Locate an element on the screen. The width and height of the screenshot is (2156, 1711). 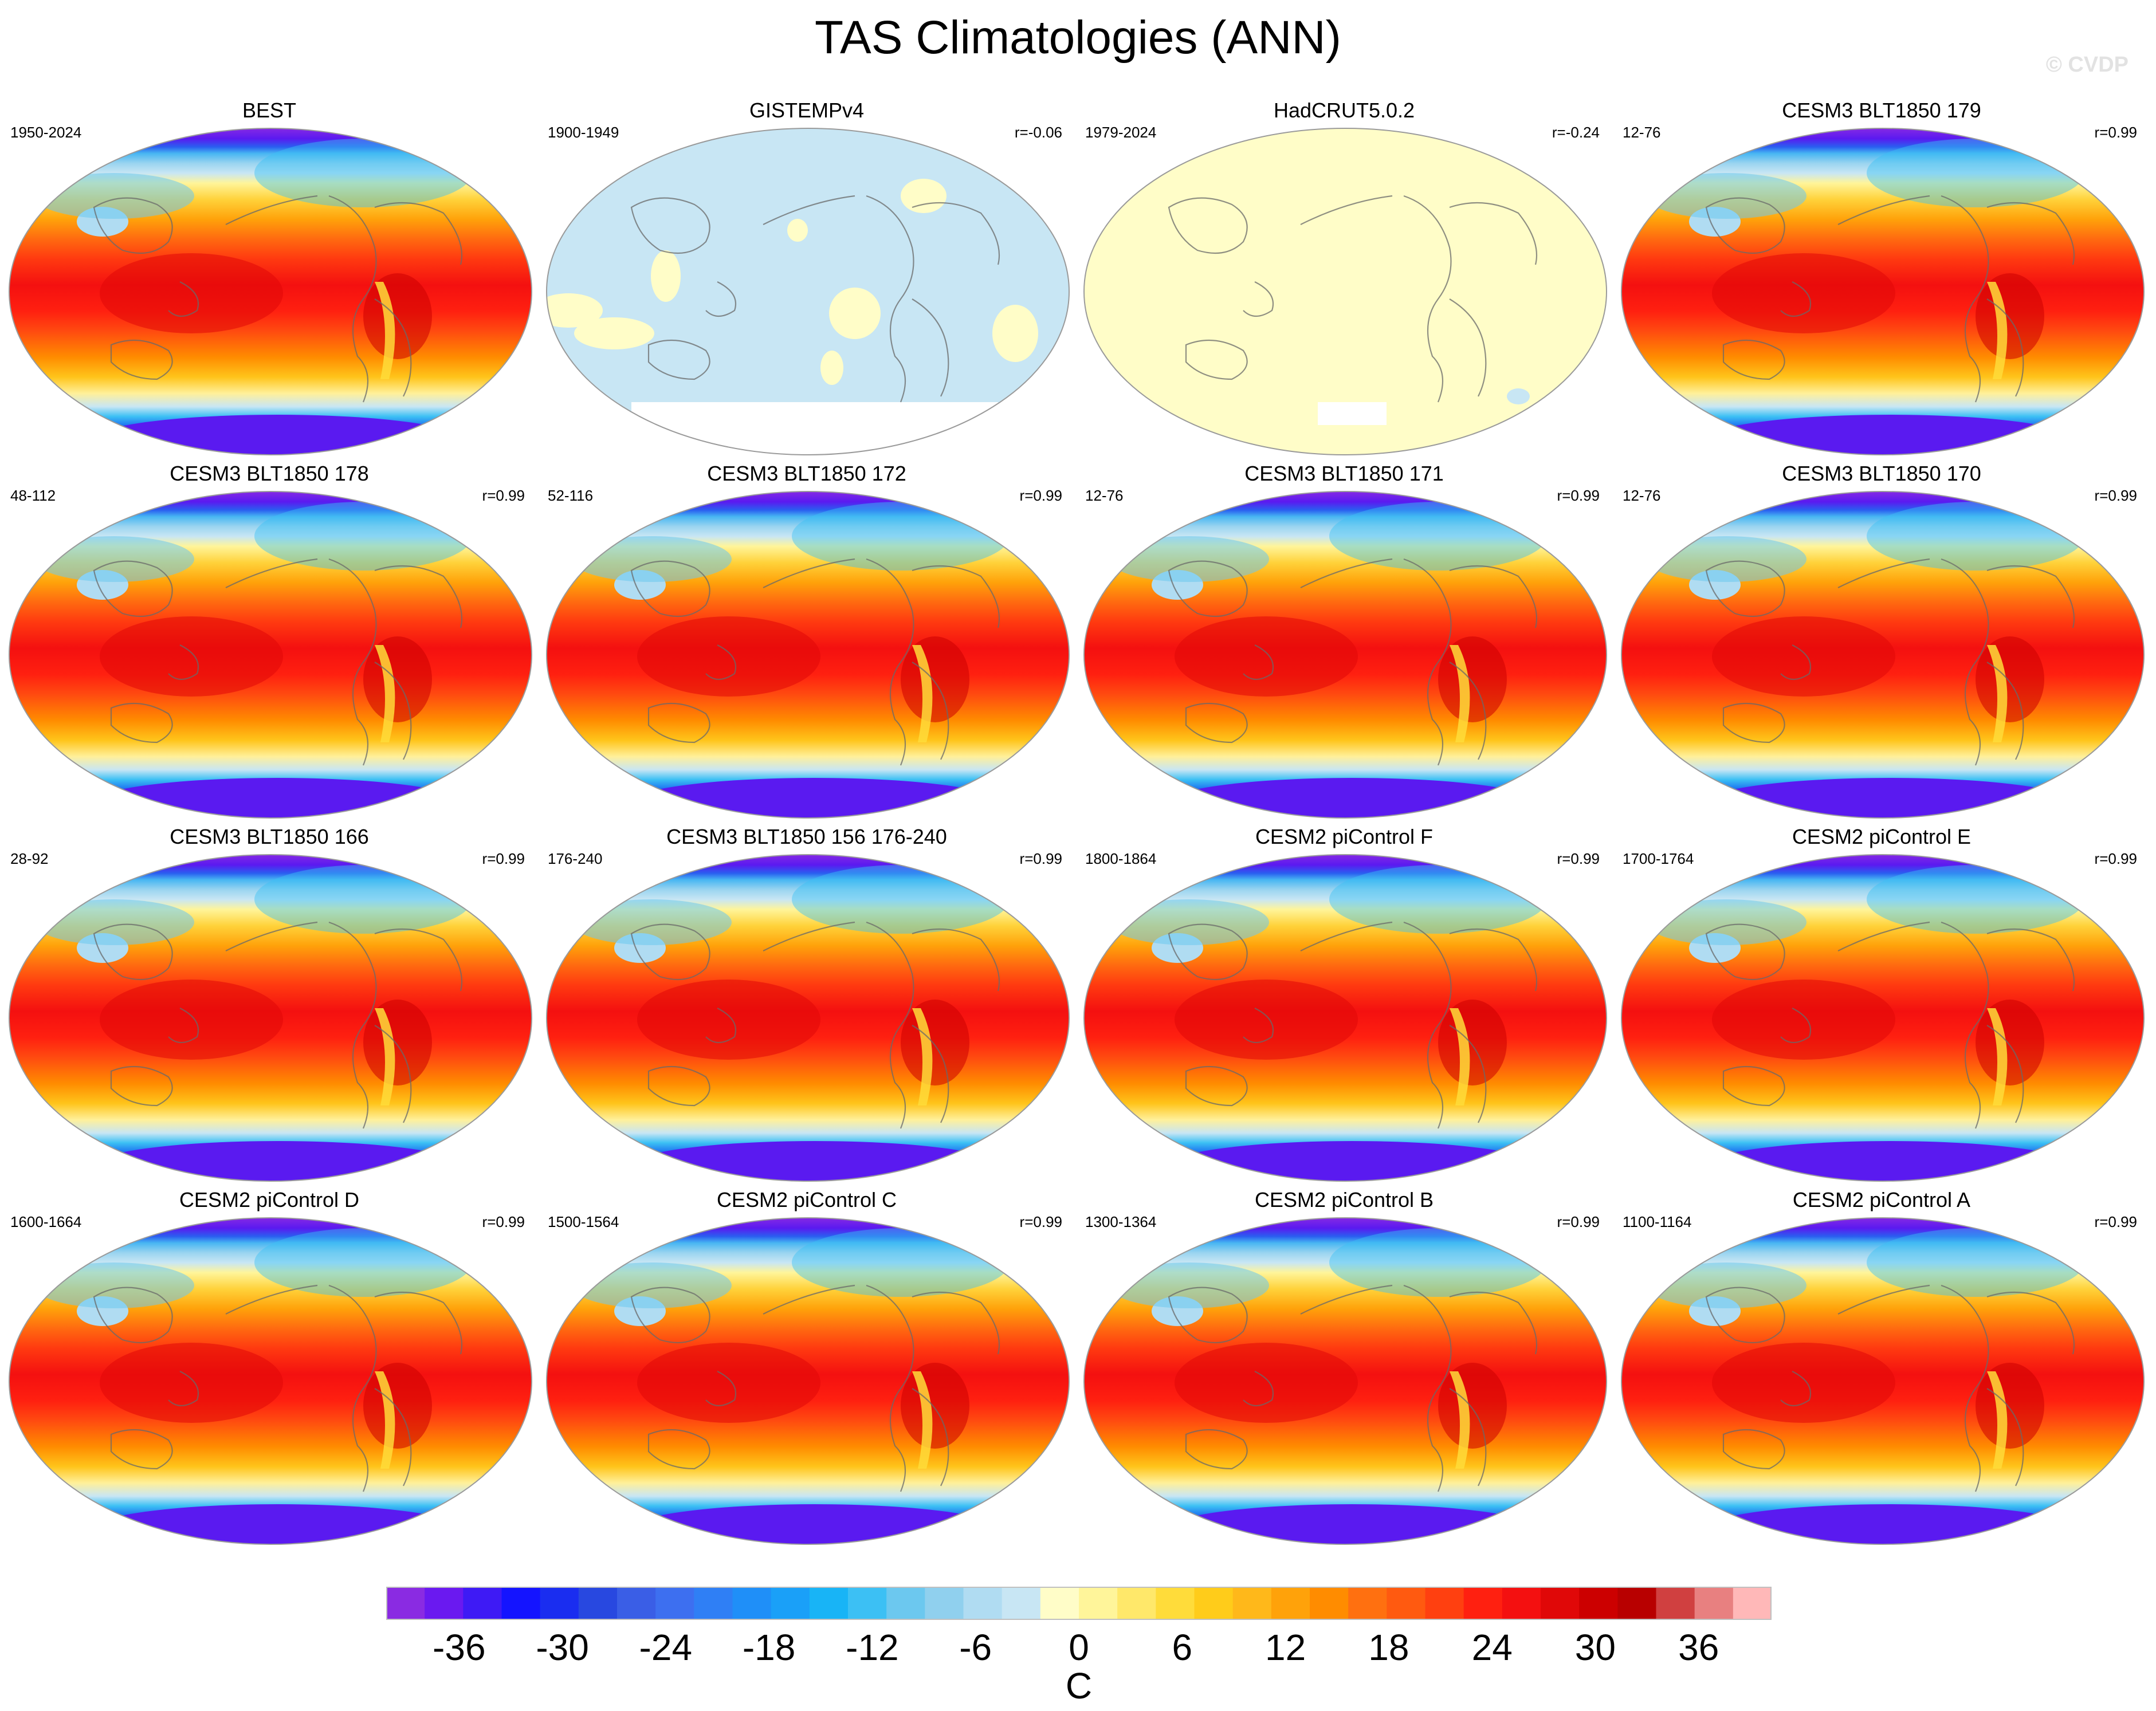
colorbar-swatches is located at coordinates (1079, 1603).